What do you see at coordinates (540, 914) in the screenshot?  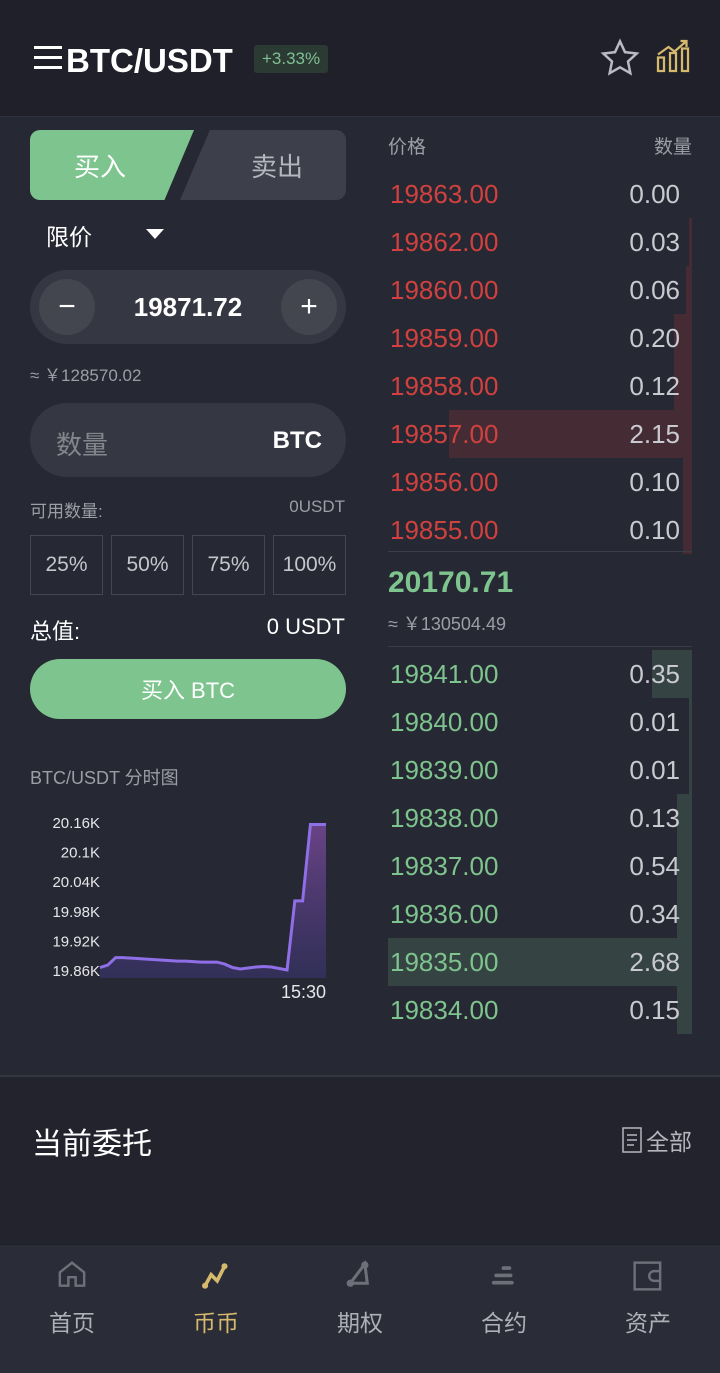 I see `bid-row: 19836.00 0.34` at bounding box center [540, 914].